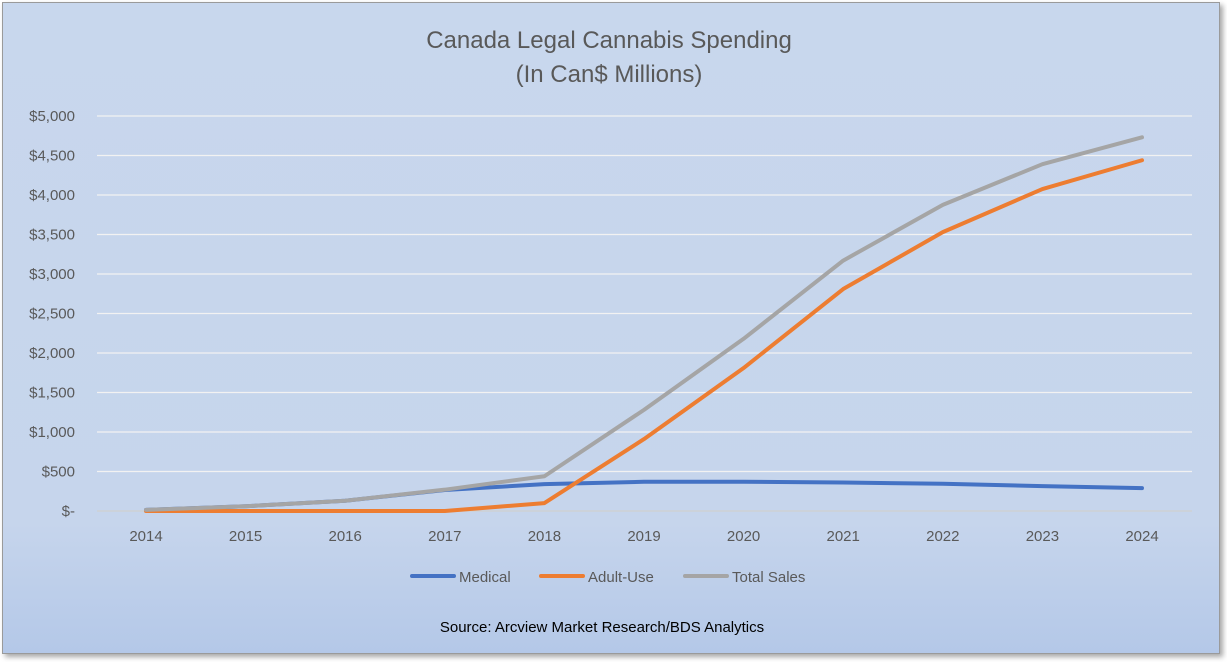 The height and width of the screenshot is (662, 1227). I want to click on x-tick-label: 2022, so click(942, 536).